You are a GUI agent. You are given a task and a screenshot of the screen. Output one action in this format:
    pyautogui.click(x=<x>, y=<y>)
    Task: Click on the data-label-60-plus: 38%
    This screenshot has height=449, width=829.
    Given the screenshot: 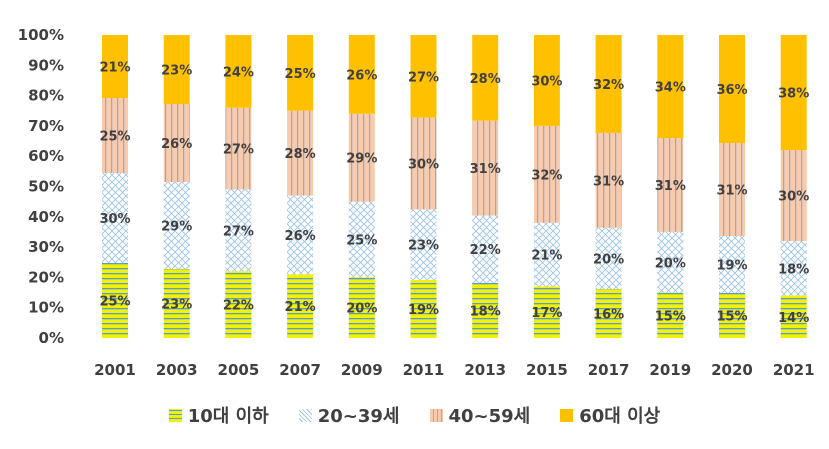 What is the action you would take?
    pyautogui.click(x=793, y=94)
    